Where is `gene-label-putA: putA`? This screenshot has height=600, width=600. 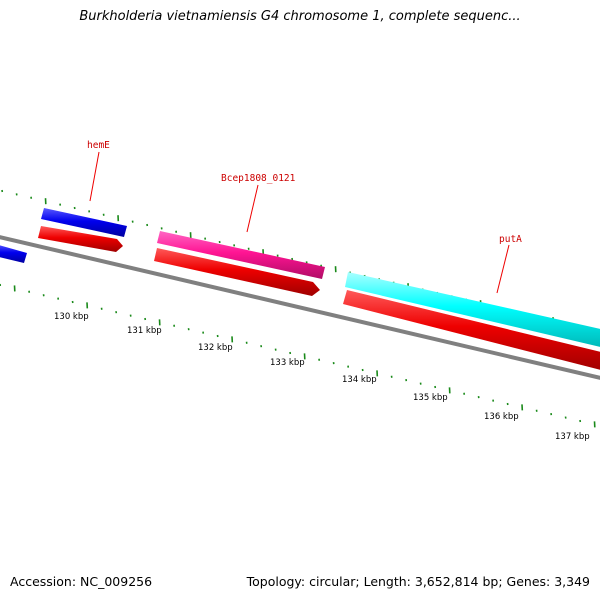 gene-label-putA: putA is located at coordinates (510, 239).